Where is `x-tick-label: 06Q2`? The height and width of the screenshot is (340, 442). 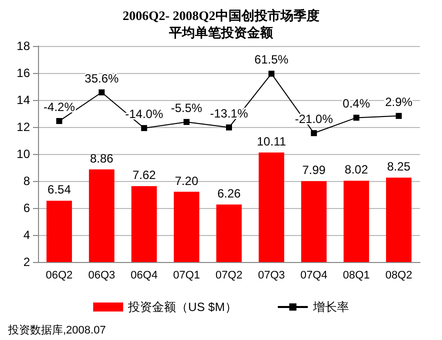
x-tick-label: 06Q2 is located at coordinates (59, 276).